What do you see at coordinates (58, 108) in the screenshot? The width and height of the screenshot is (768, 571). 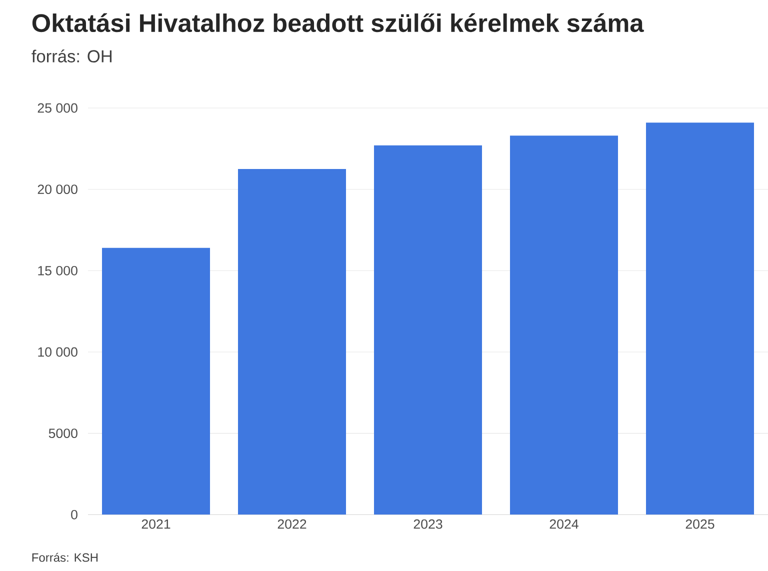 I see `y-tick-label: 25 000` at bounding box center [58, 108].